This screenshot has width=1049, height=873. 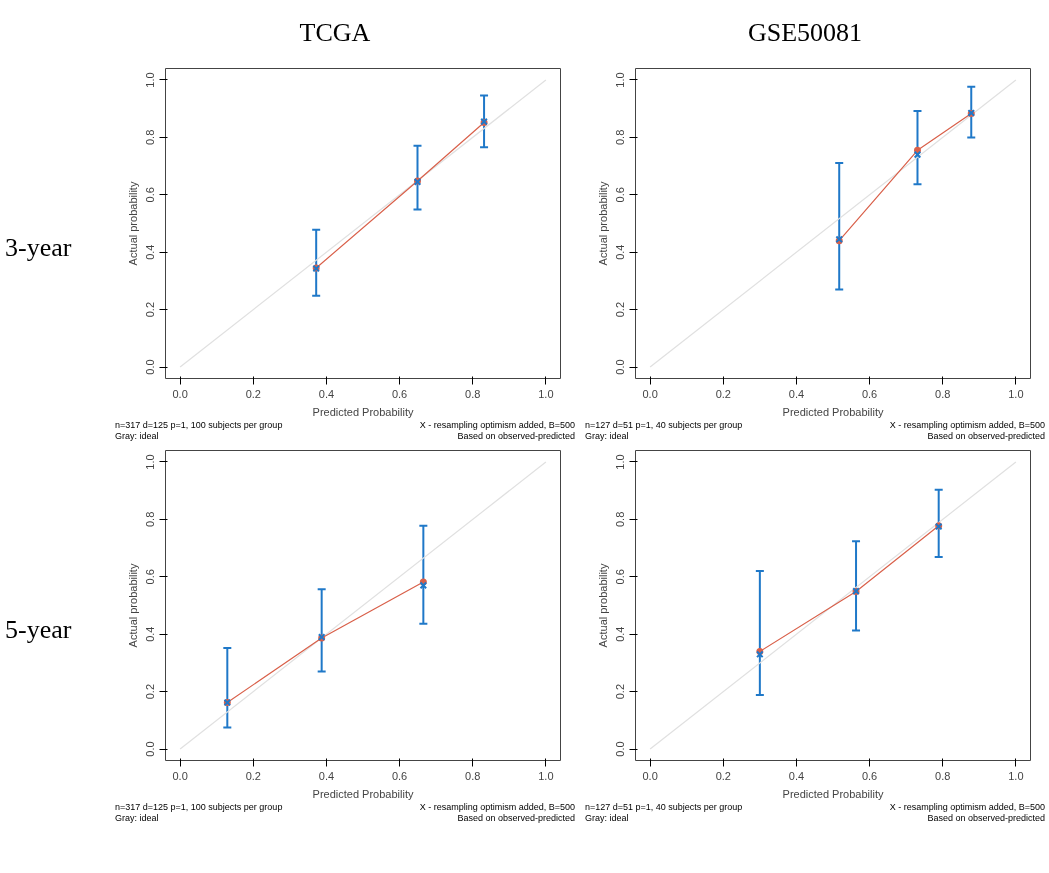 What do you see at coordinates (805, 33) in the screenshot?
I see `chart-title: GSE50081` at bounding box center [805, 33].